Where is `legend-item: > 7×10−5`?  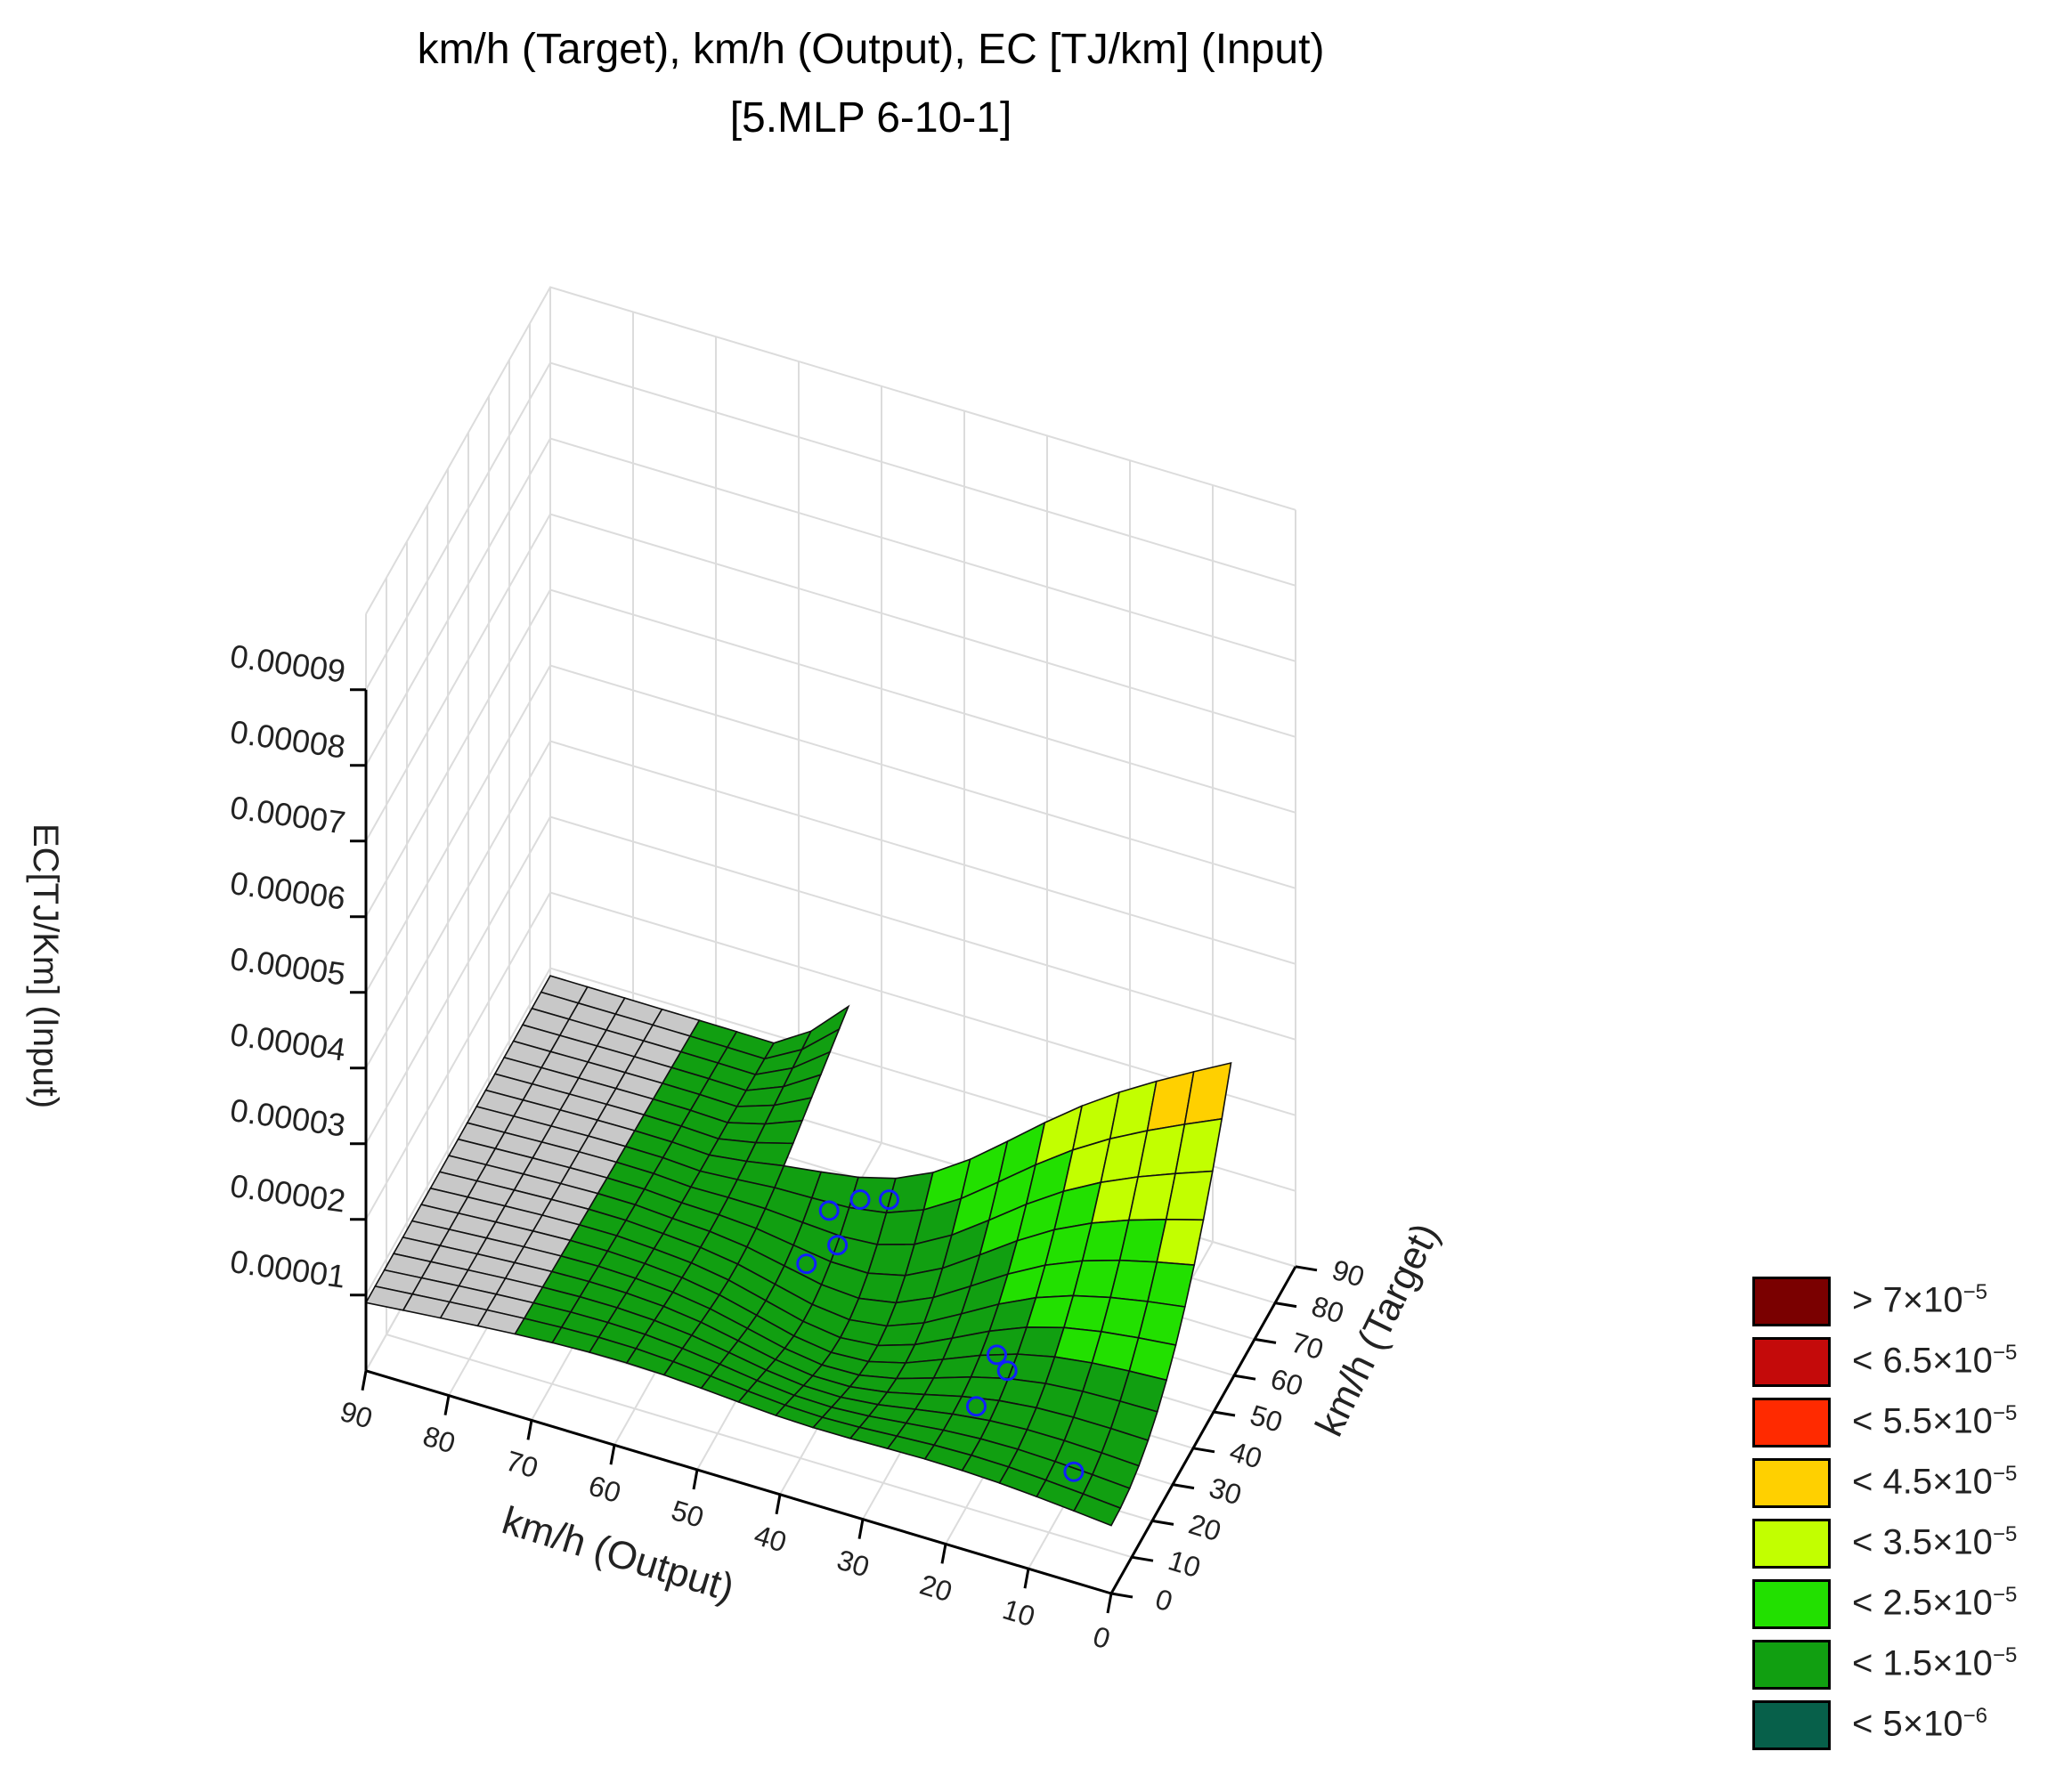
legend-item: > 7×10−5 is located at coordinates (1908, 1304).